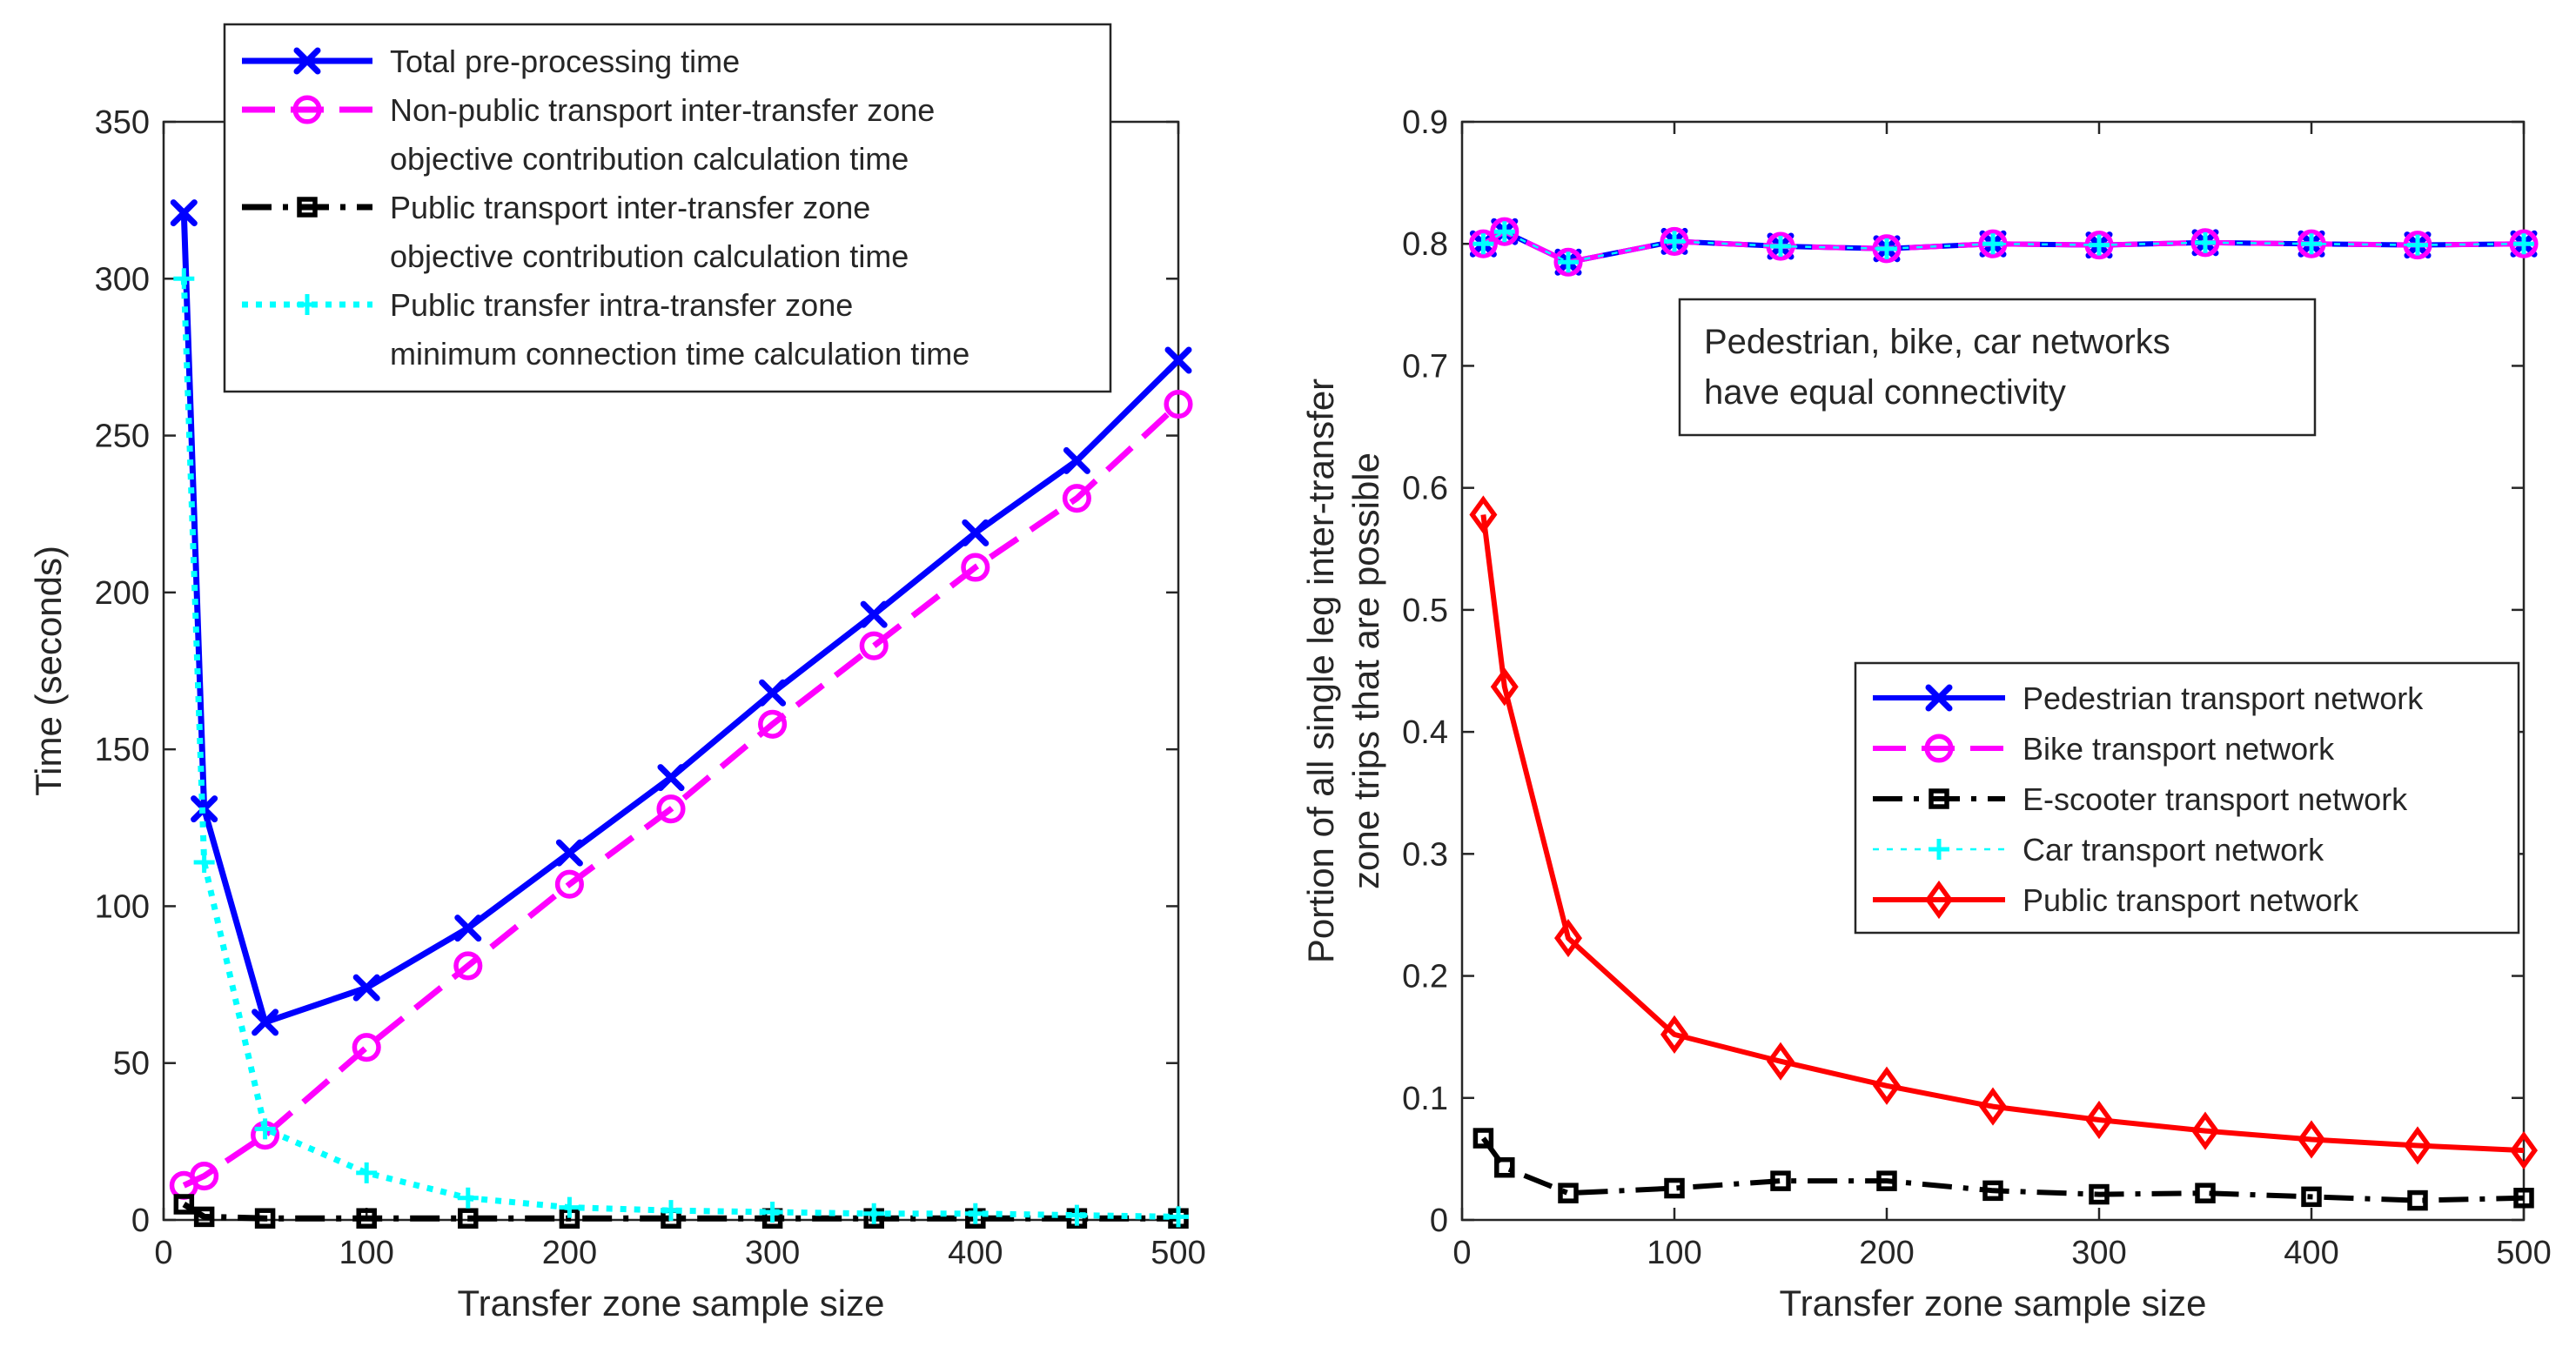 This screenshot has height=1367, width=2576. I want to click on legend-entry-text: Bike transport network, so click(2179, 749).